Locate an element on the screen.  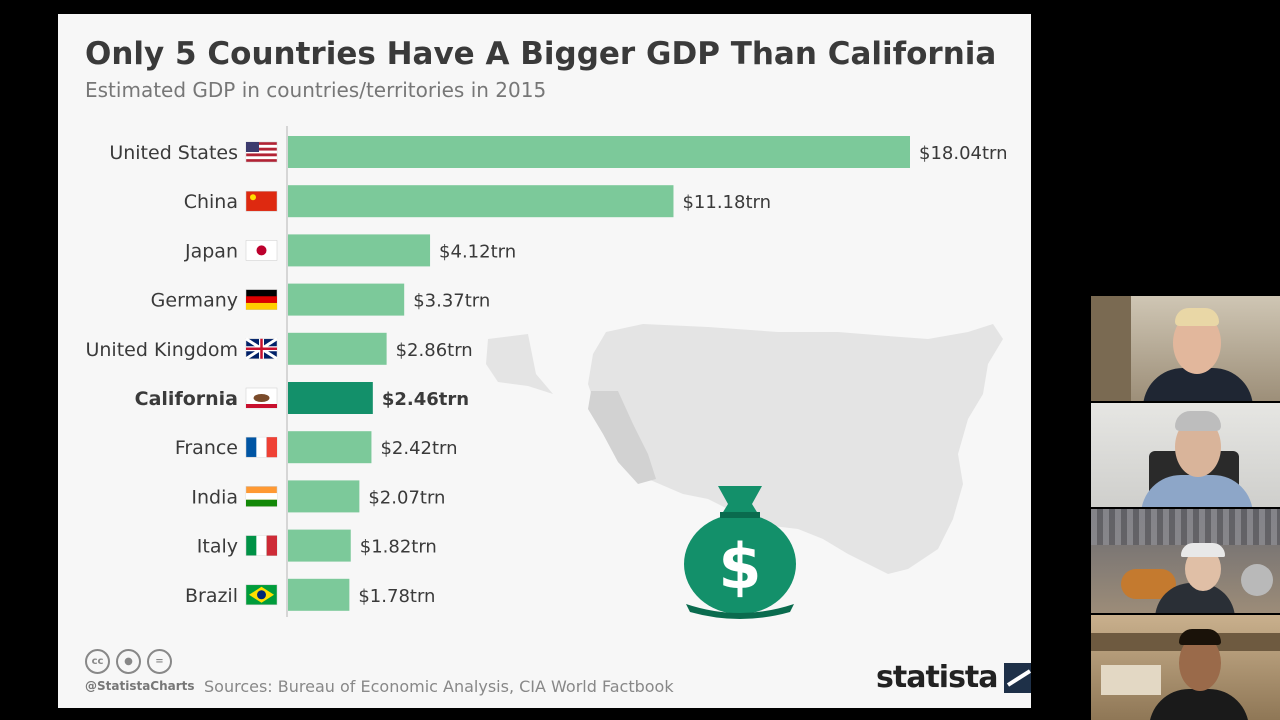
statista-logo-text: statista is located at coordinates (937, 677).